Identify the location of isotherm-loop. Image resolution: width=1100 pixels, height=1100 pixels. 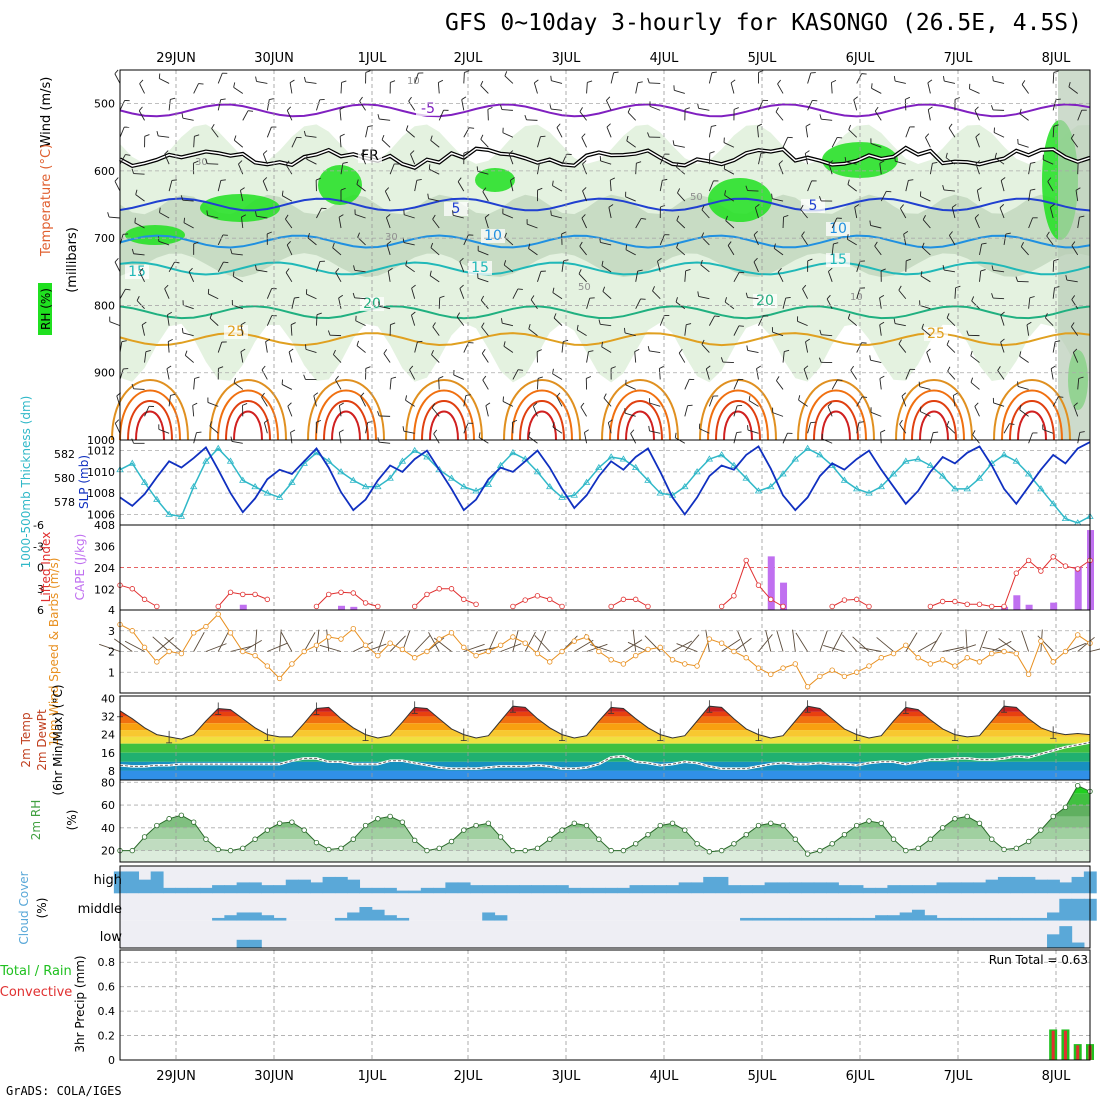
(150, 425).